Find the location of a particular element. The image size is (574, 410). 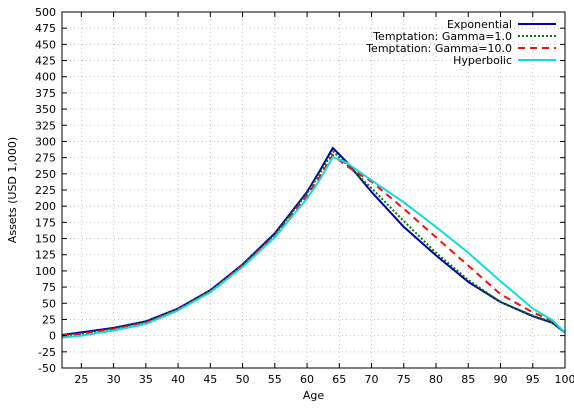

y-tick-label: -50 is located at coordinates (47, 368).